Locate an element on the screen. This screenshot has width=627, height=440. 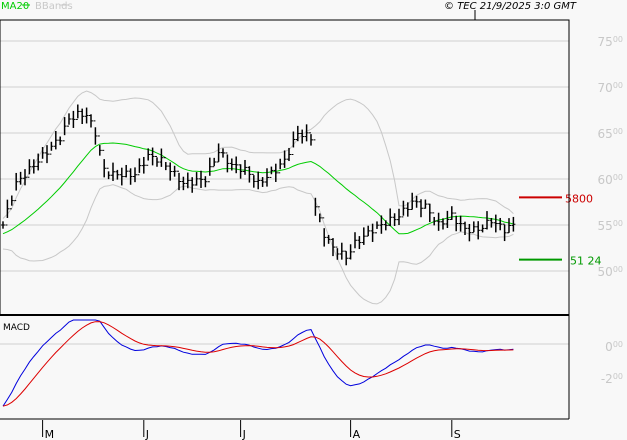
level-label: 5800 is located at coordinates (579, 198).